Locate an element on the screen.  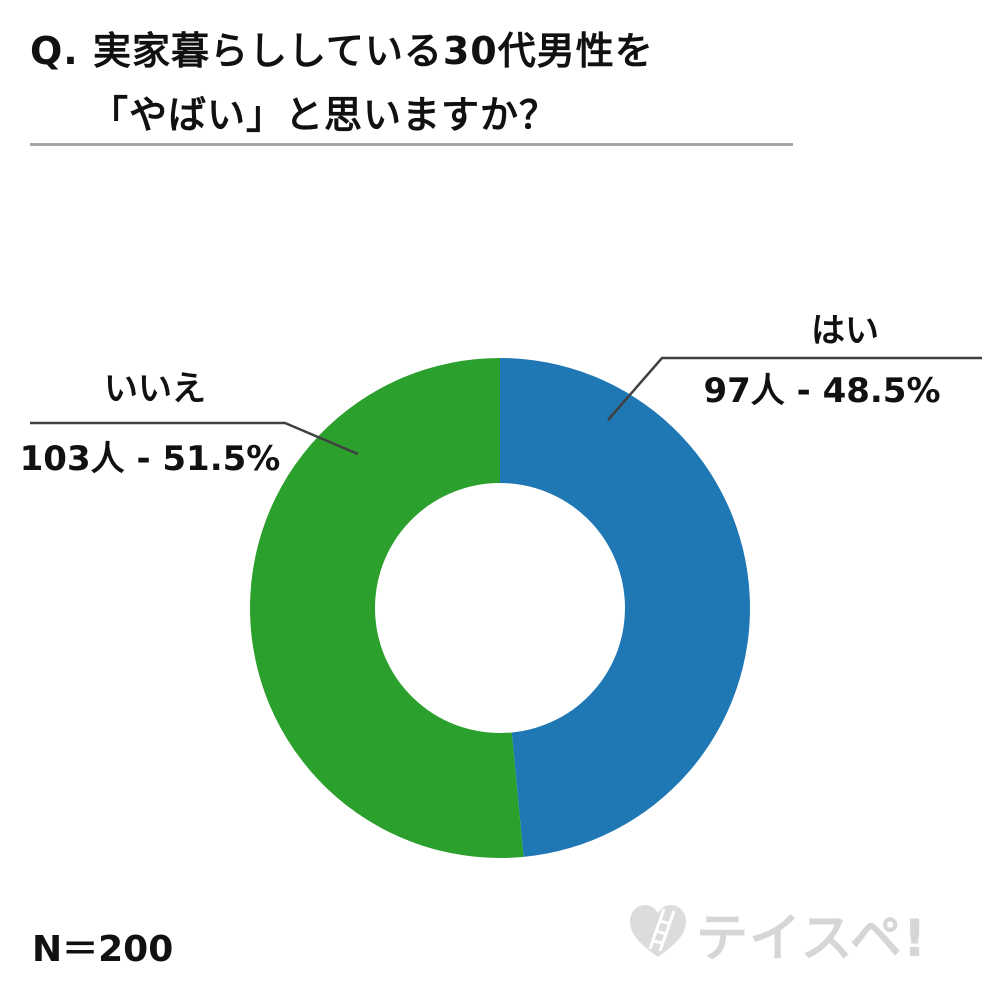
slice-value-no: 103人 - 51.5% is located at coordinates (150, 459).